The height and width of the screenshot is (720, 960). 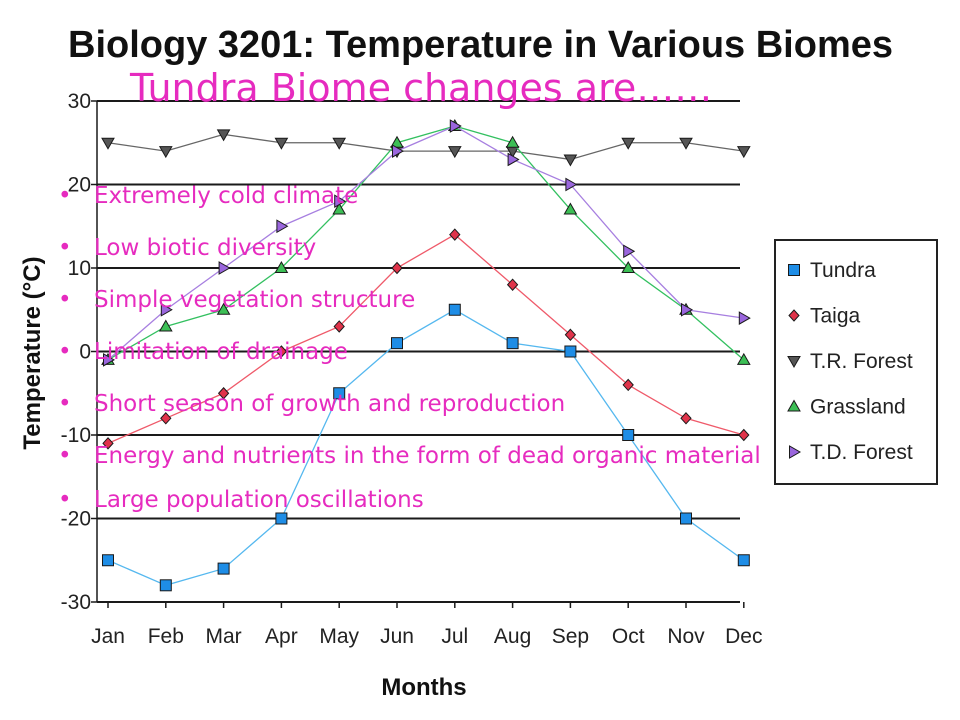 I want to click on bullet-item: • Short season of growth and reproduction, so click(x=453, y=404).